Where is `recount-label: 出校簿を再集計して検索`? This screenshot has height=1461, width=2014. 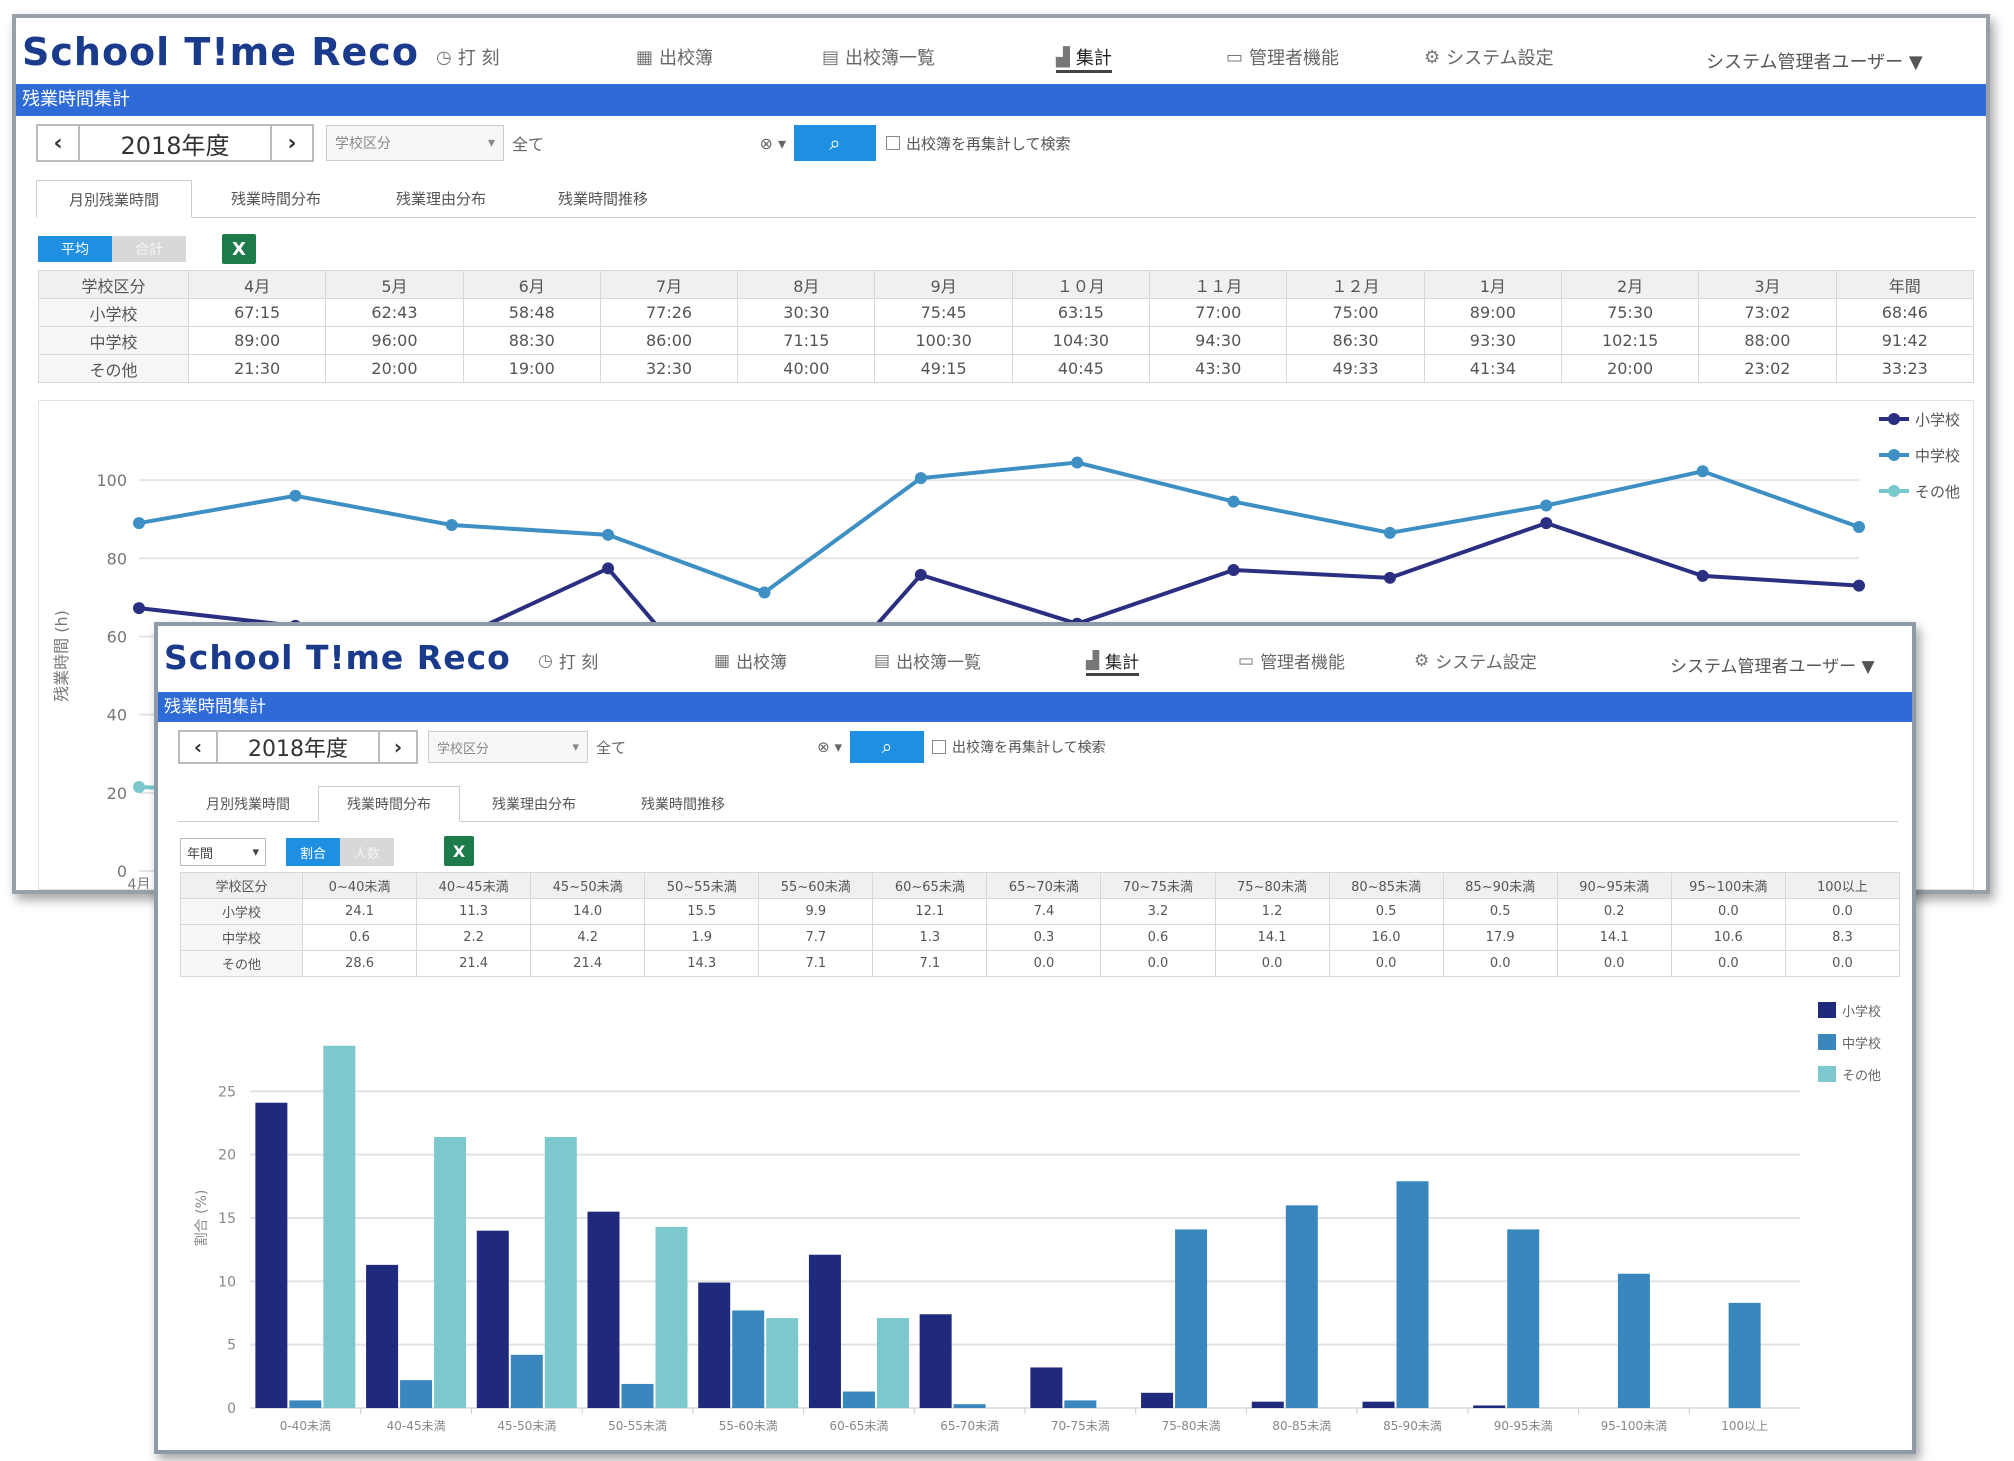 recount-label: 出校簿を再集計して検索 is located at coordinates (988, 143).